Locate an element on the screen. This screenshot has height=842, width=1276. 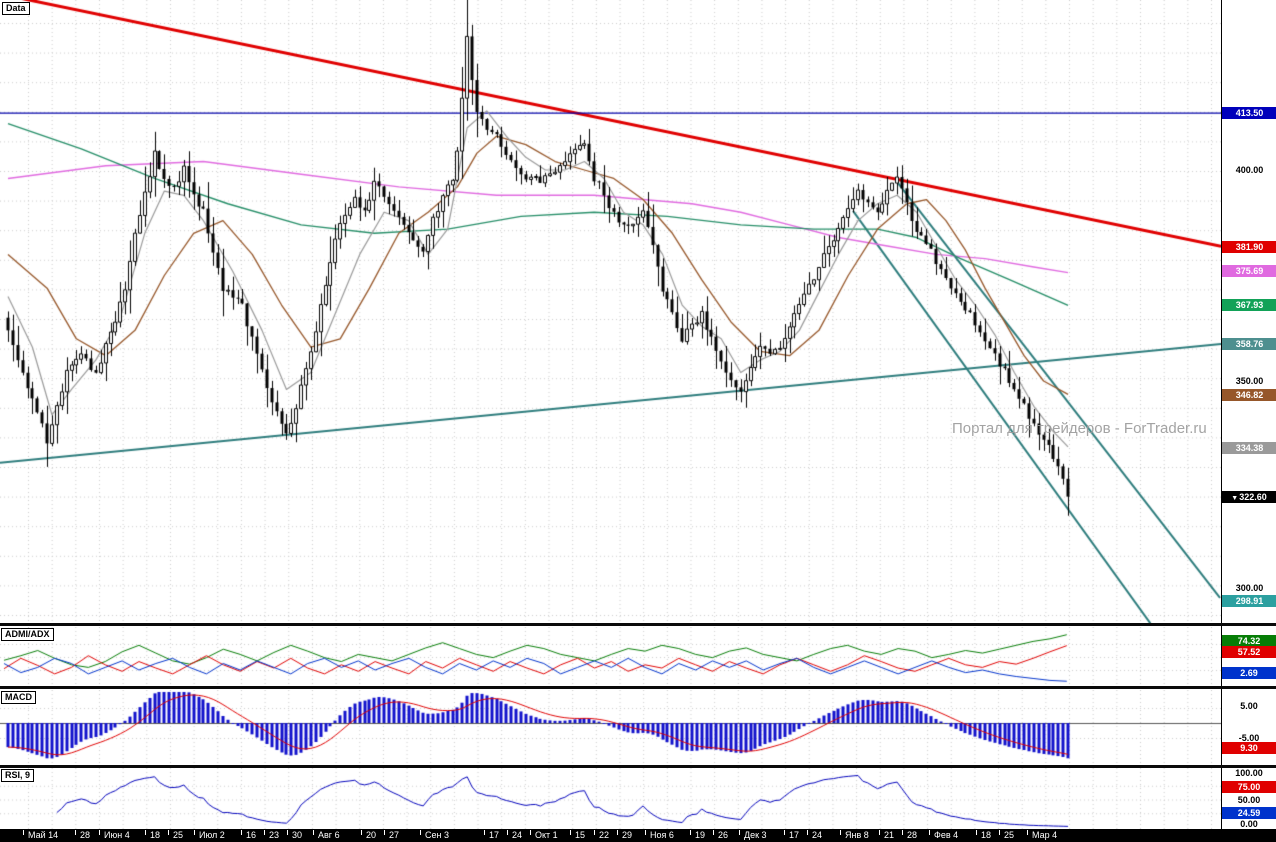
time-axis-label: 16 is located at coordinates (248, 835).